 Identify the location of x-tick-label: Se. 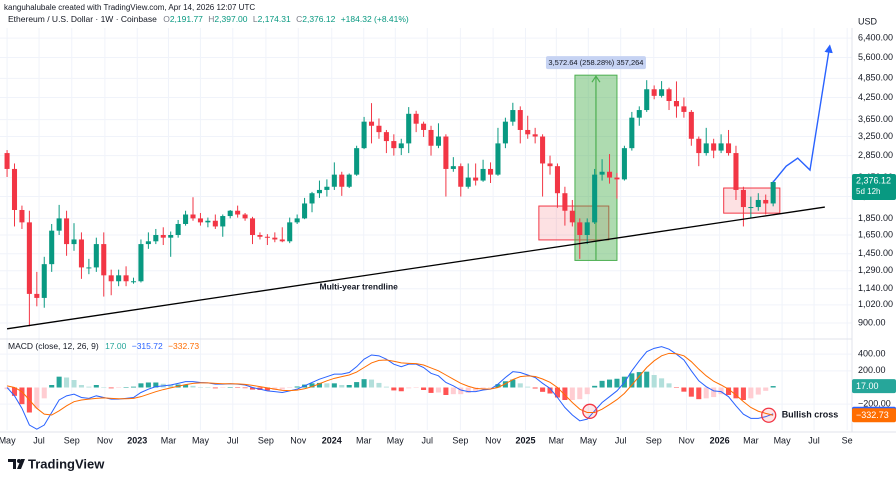
(847, 440).